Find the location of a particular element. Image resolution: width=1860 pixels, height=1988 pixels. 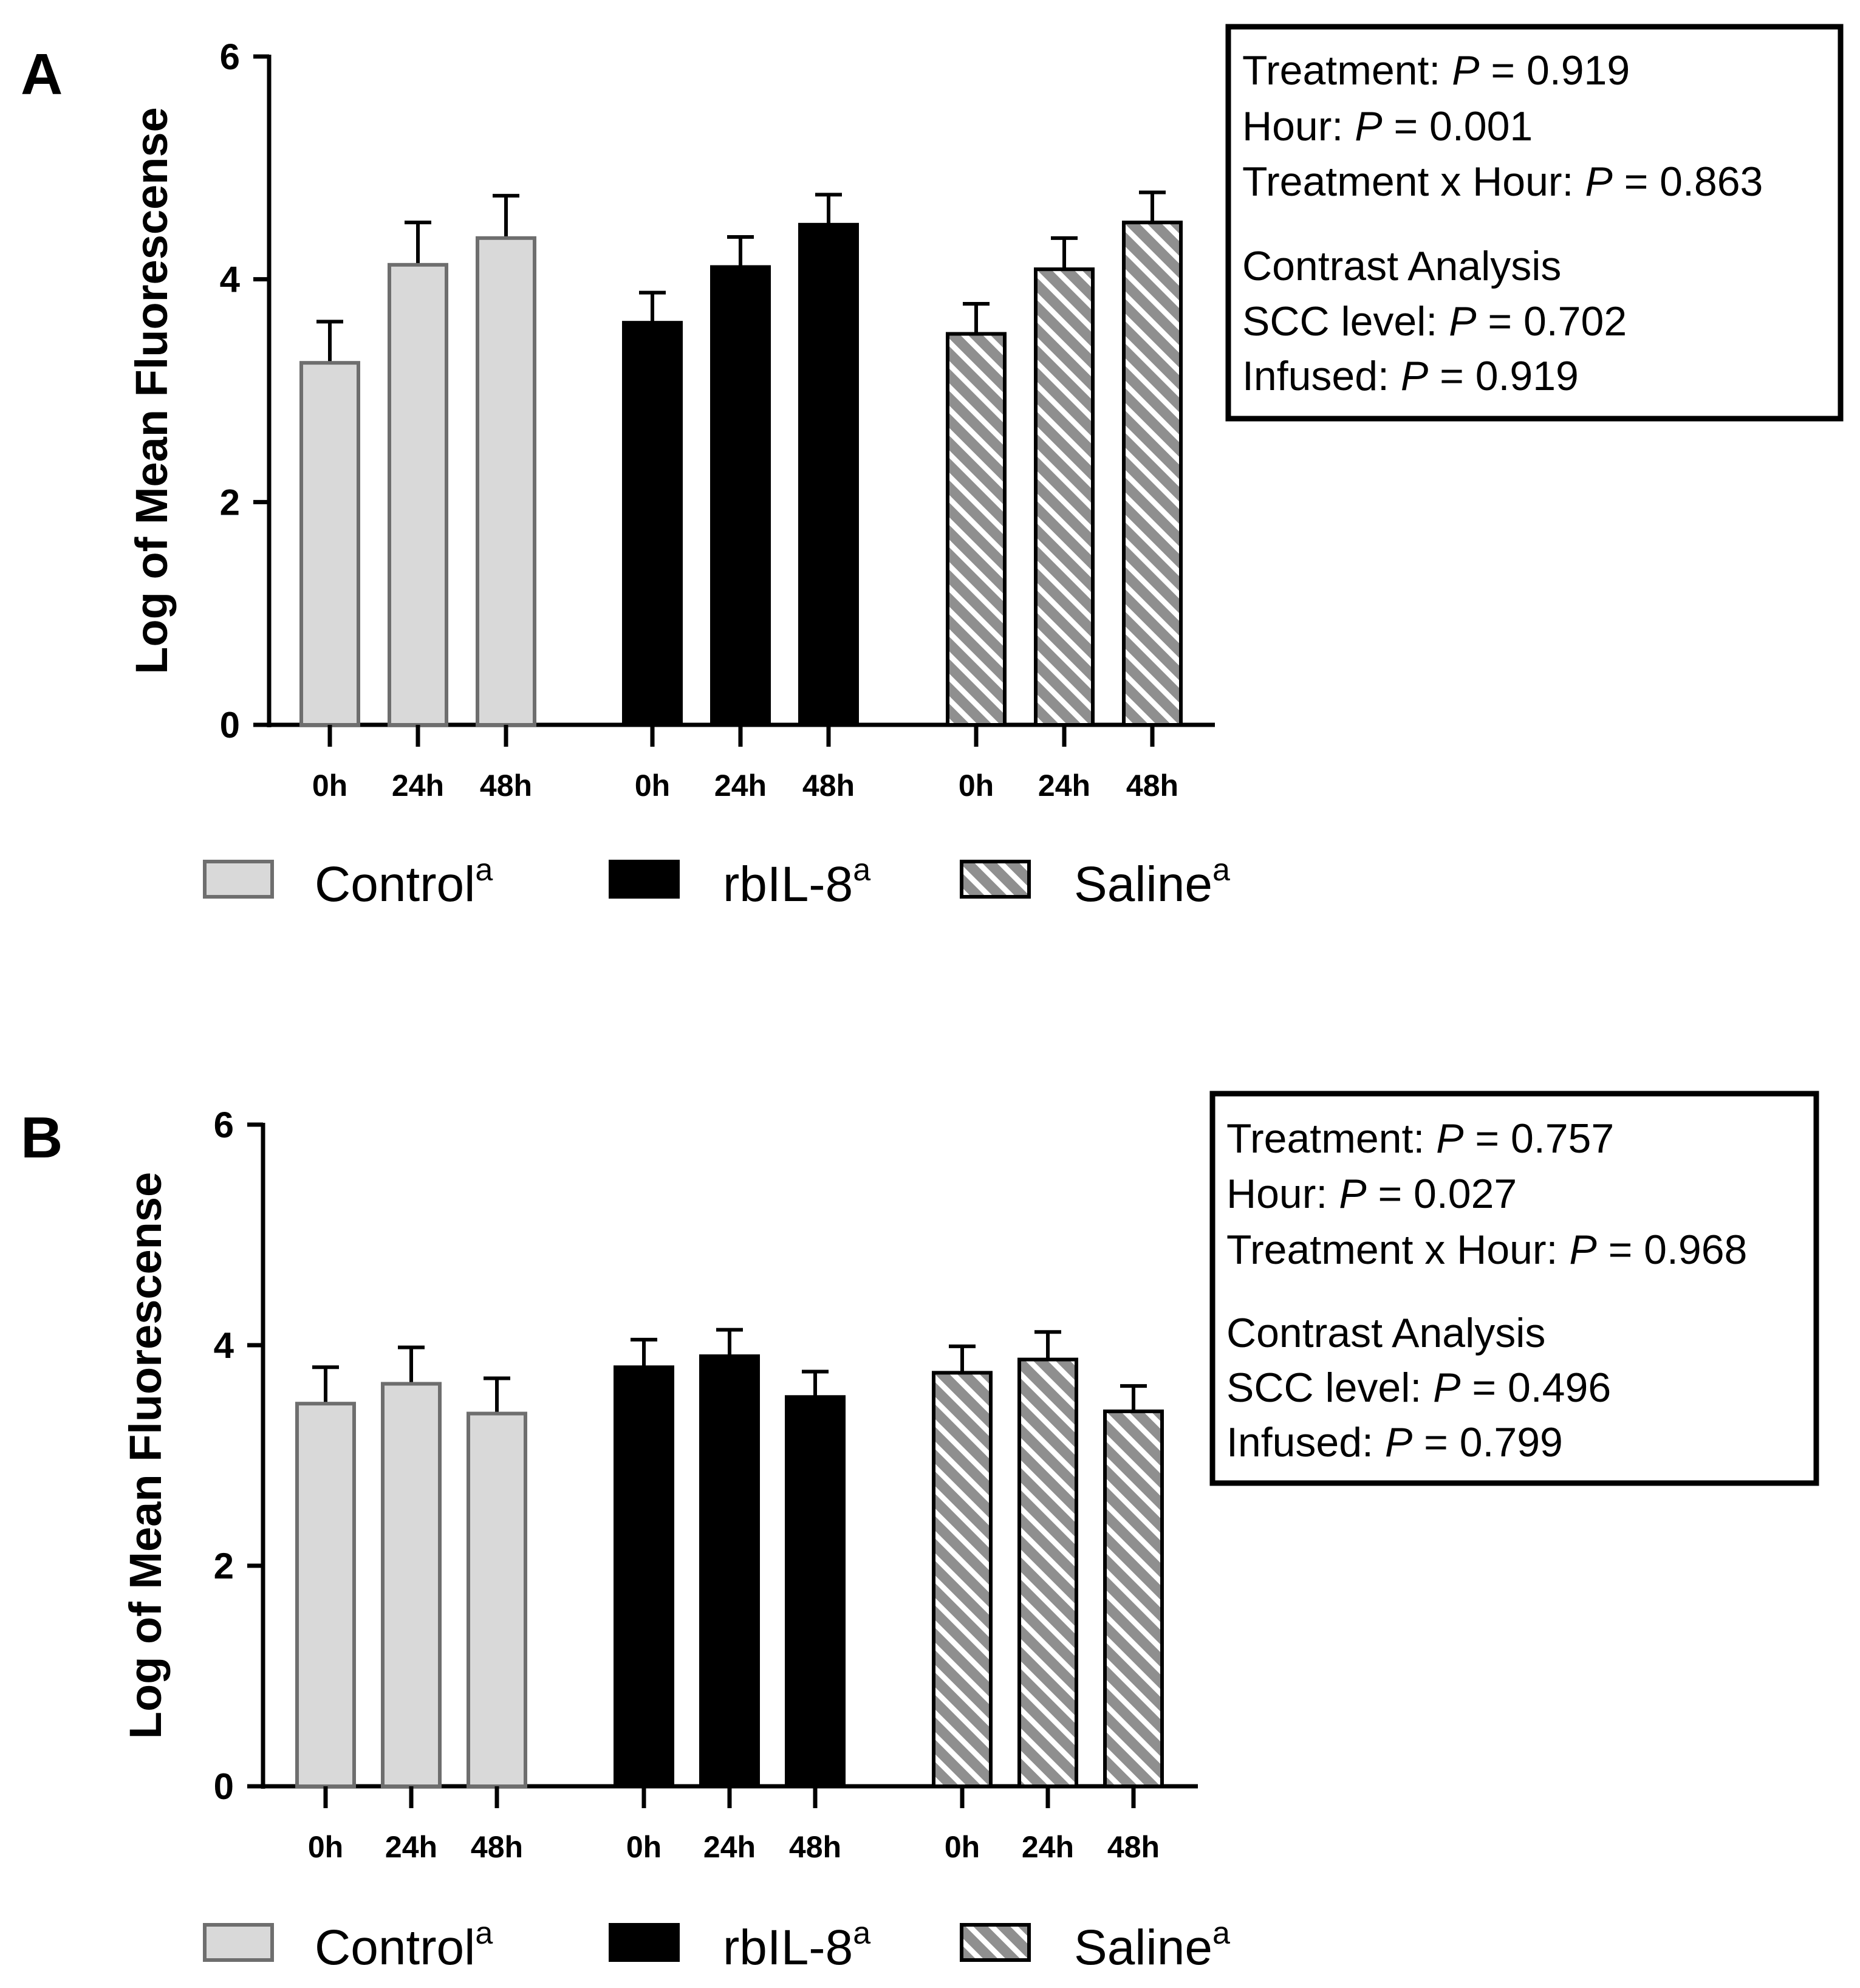

stats-value: = 0.863 is located at coordinates (1688, 182).